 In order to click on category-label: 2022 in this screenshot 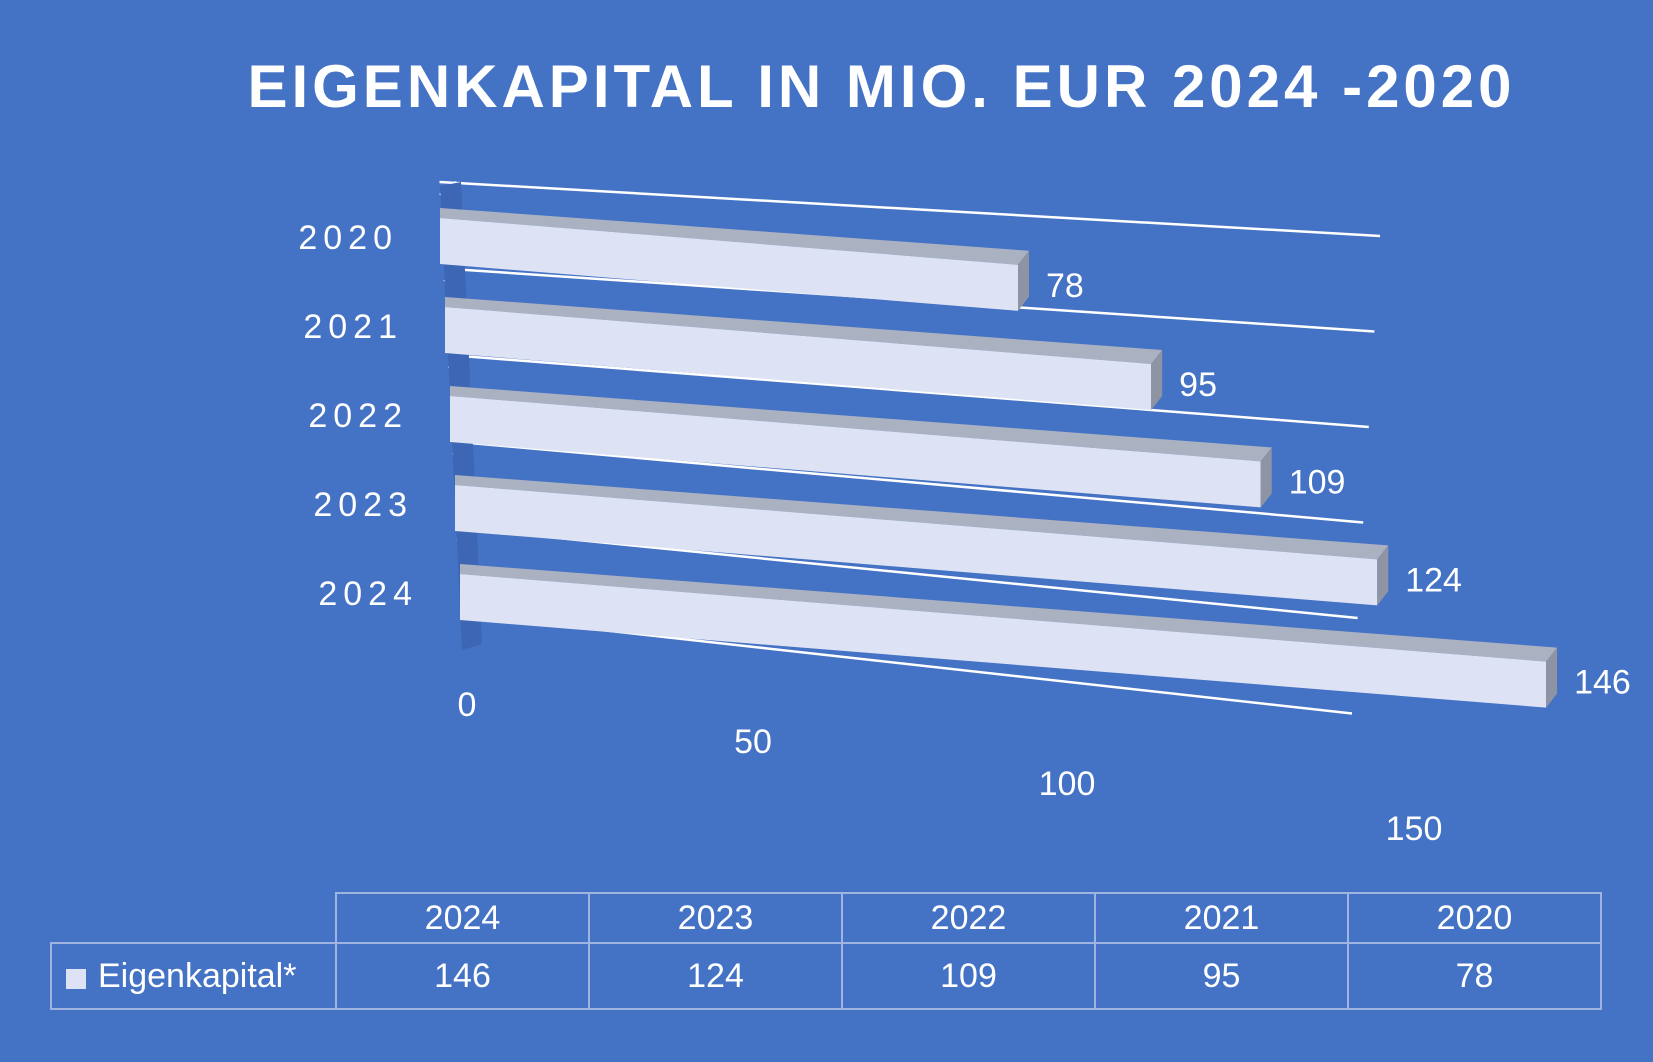, I will do `click(358, 416)`.